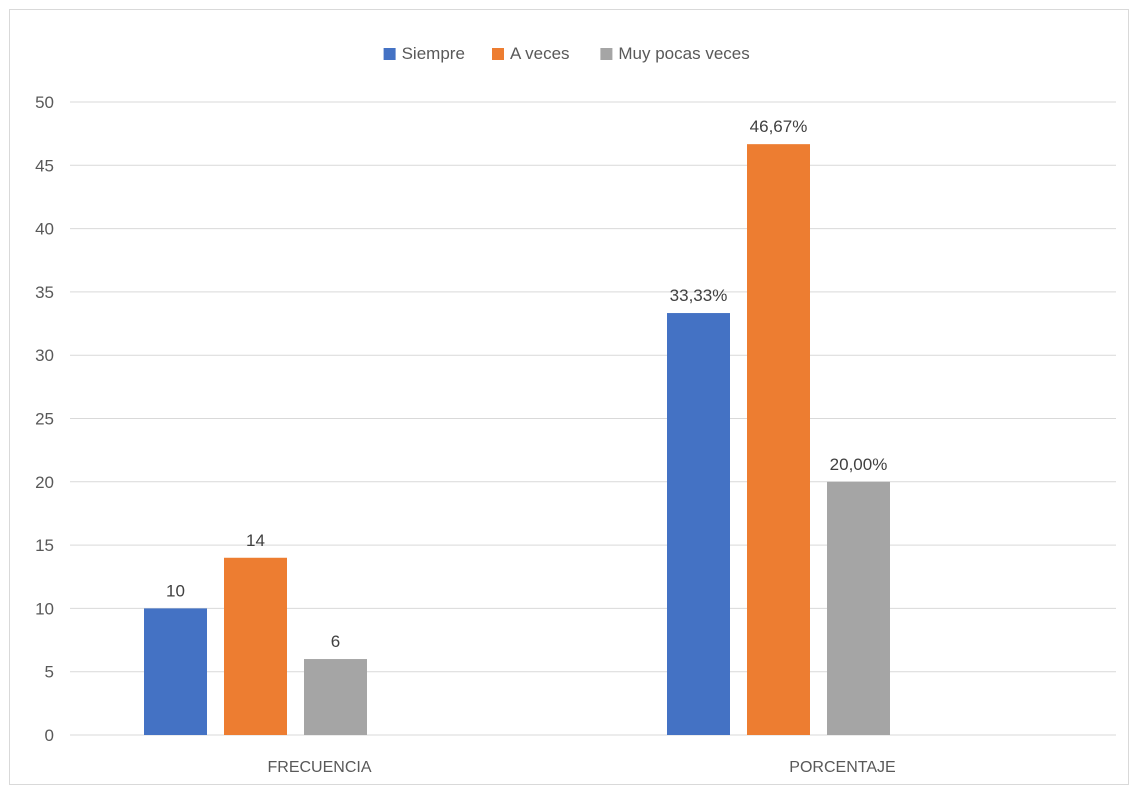 The width and height of the screenshot is (1130, 787). Describe the element at coordinates (44, 608) in the screenshot. I see `y-tick-label: 10` at that location.